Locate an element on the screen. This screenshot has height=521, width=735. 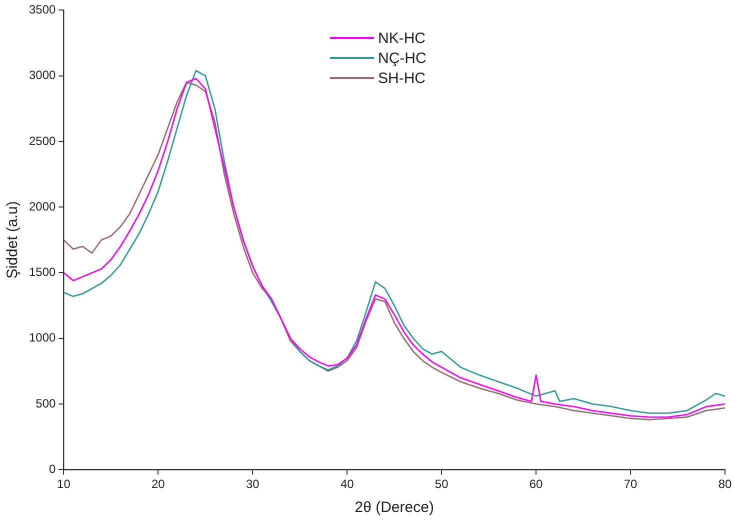
x-tick-label: 50 is located at coordinates (441, 484).